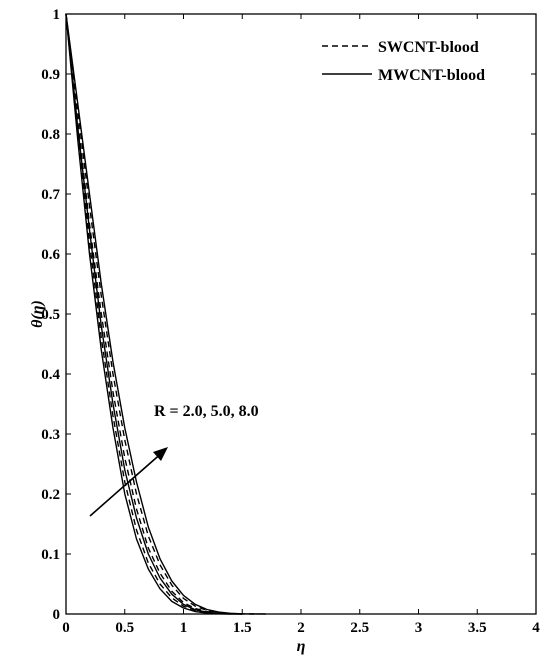  I want to click on y-tick-label: 1, so click(57, 15).